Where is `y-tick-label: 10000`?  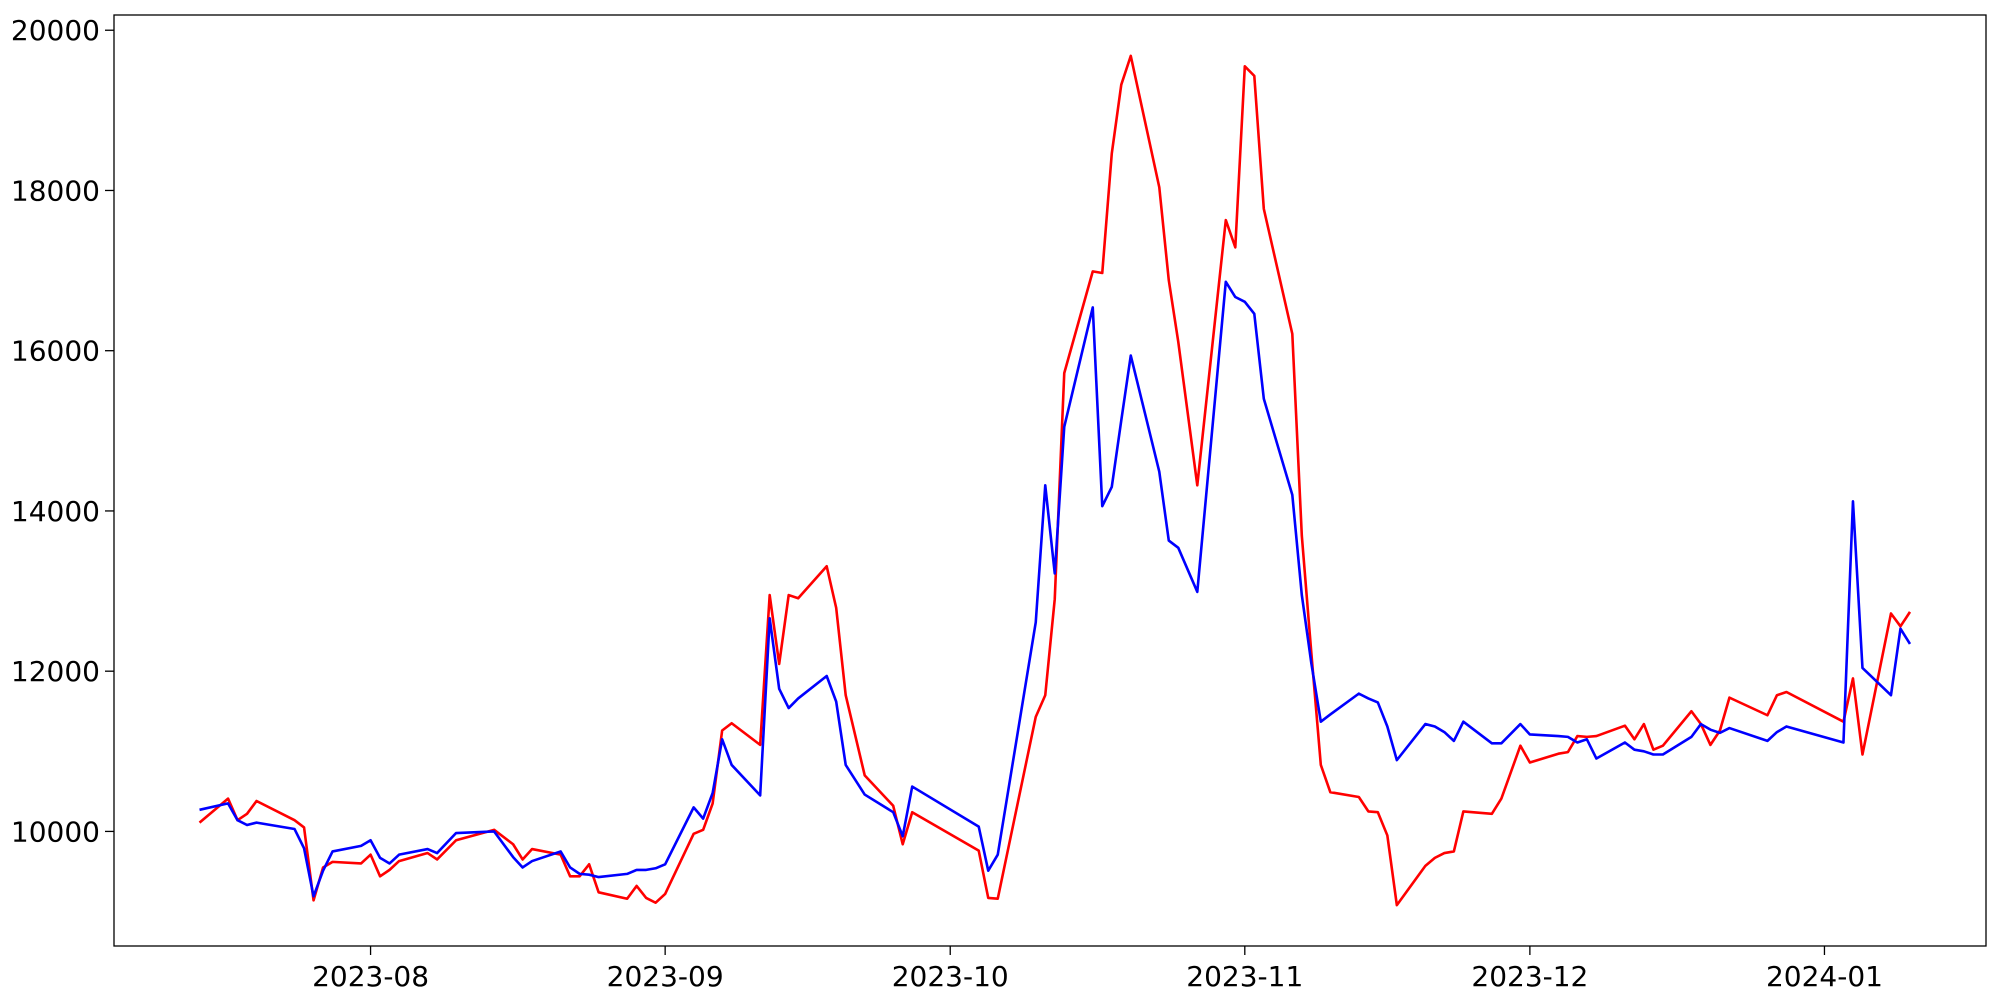 y-tick-label: 10000 is located at coordinates (55, 831).